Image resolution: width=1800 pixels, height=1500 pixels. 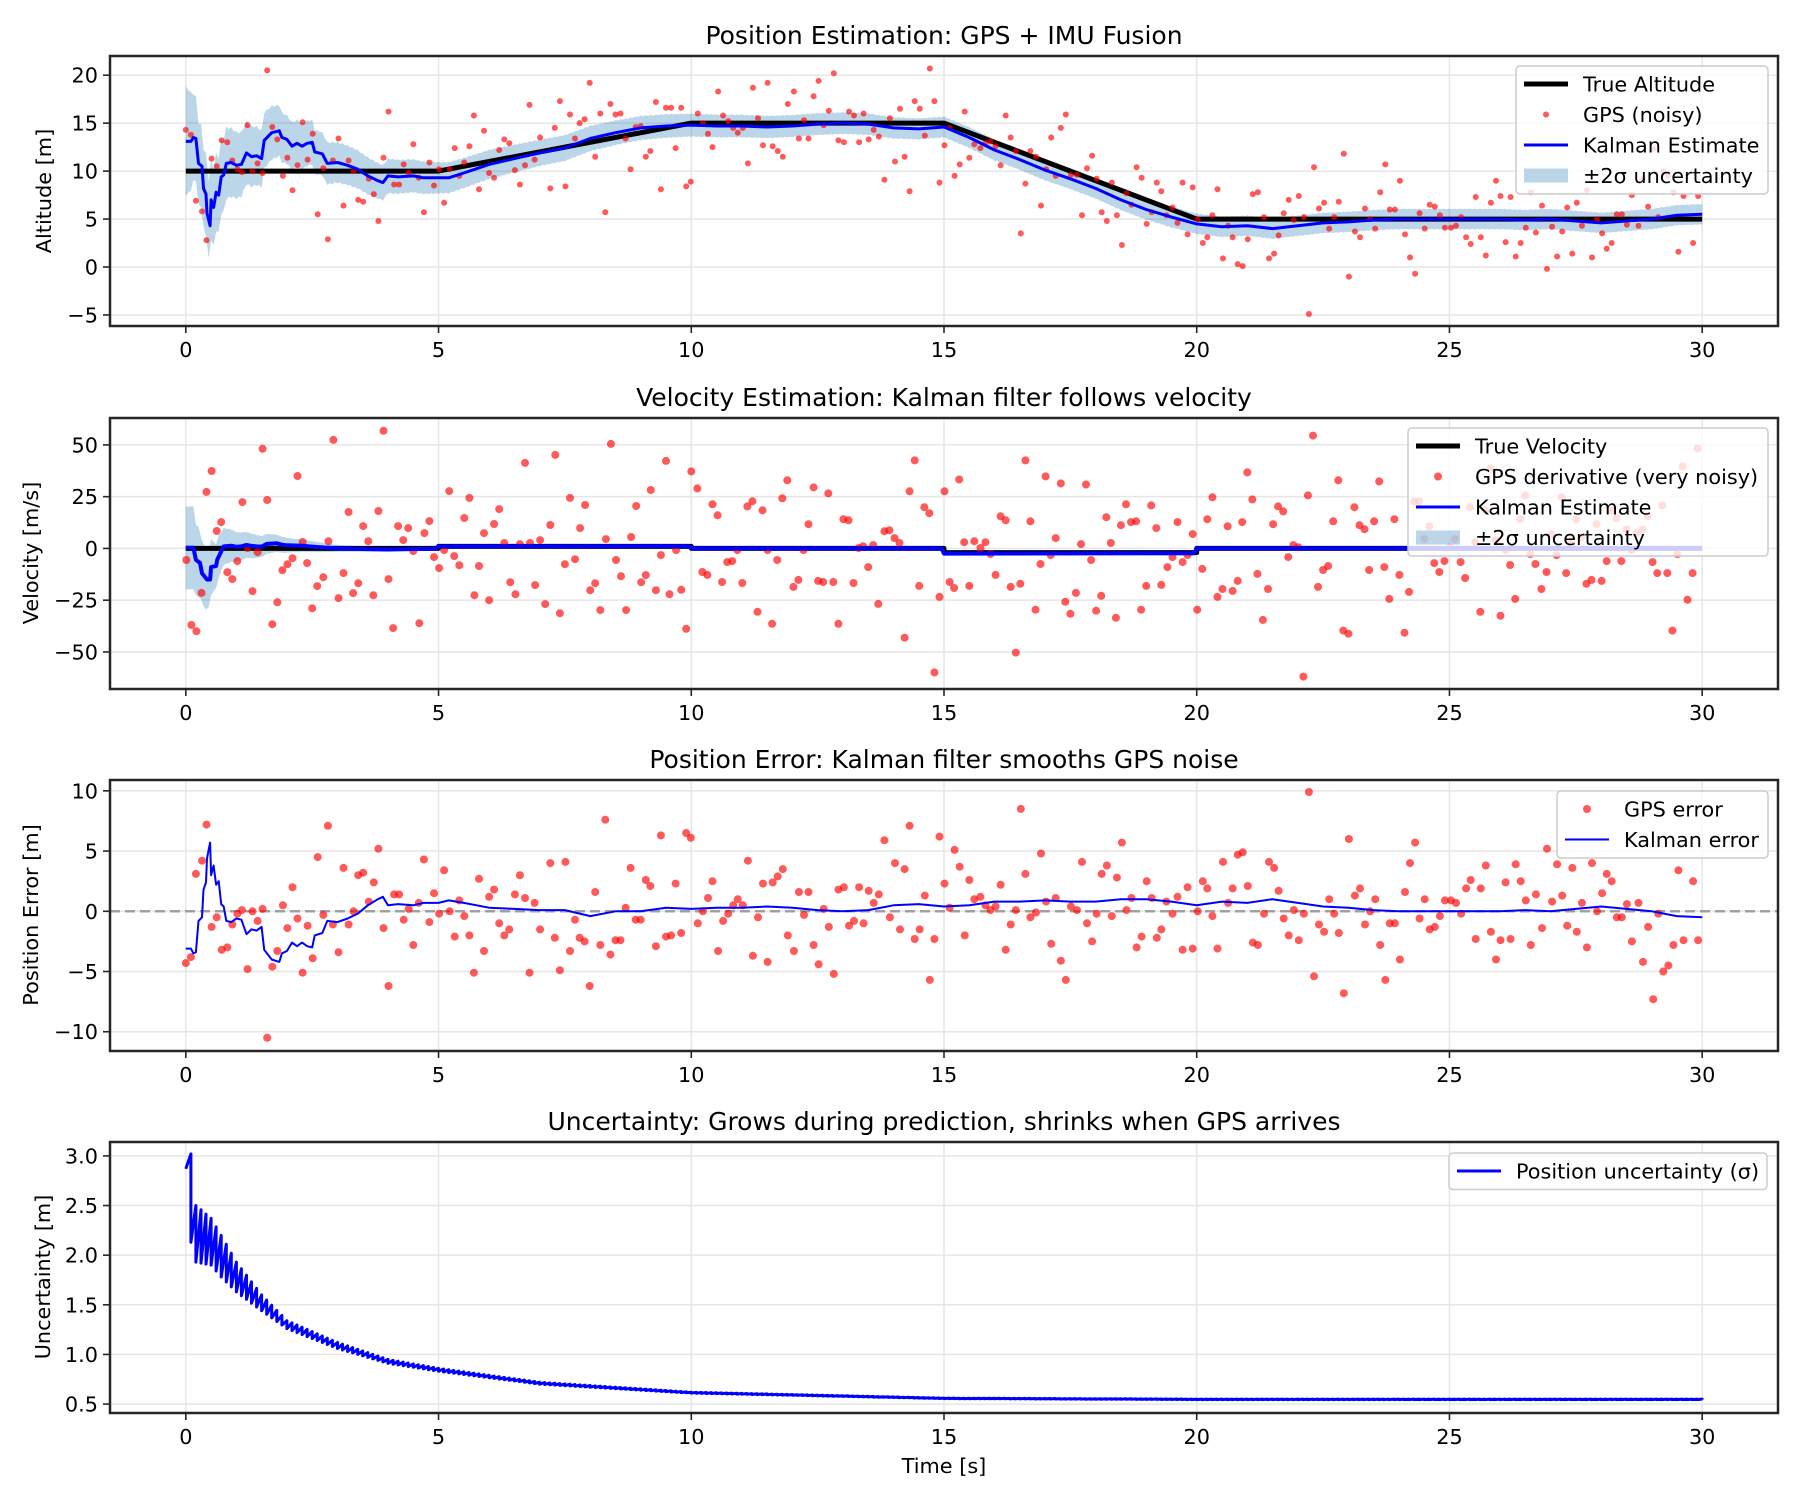 I want to click on x-tick-label: 20, so click(x=1196, y=350).